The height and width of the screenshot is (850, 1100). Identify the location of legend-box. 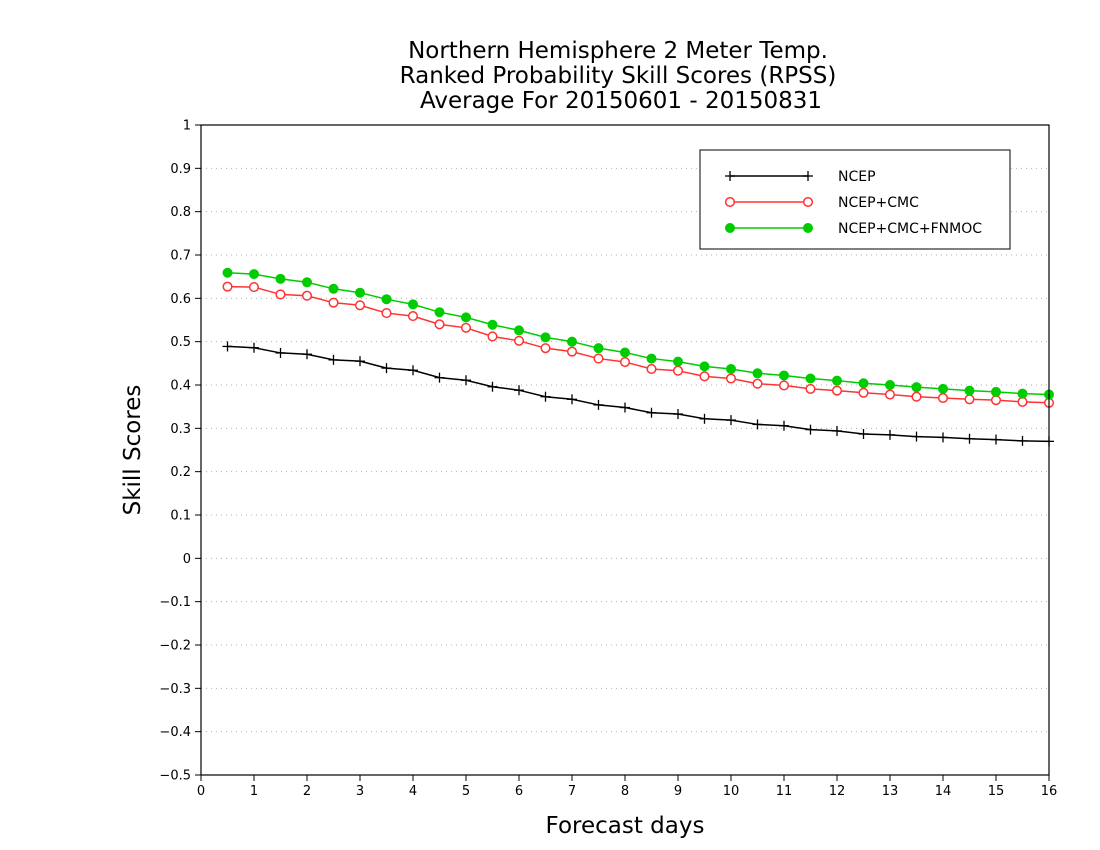
(855, 199).